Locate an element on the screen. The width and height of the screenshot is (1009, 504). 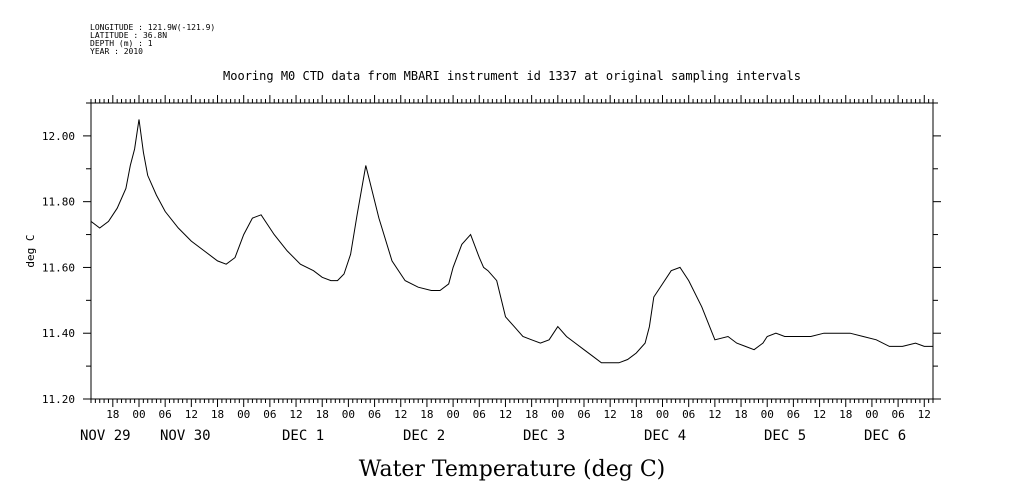
y-tick-label: 11.80 is located at coordinates (58, 202).